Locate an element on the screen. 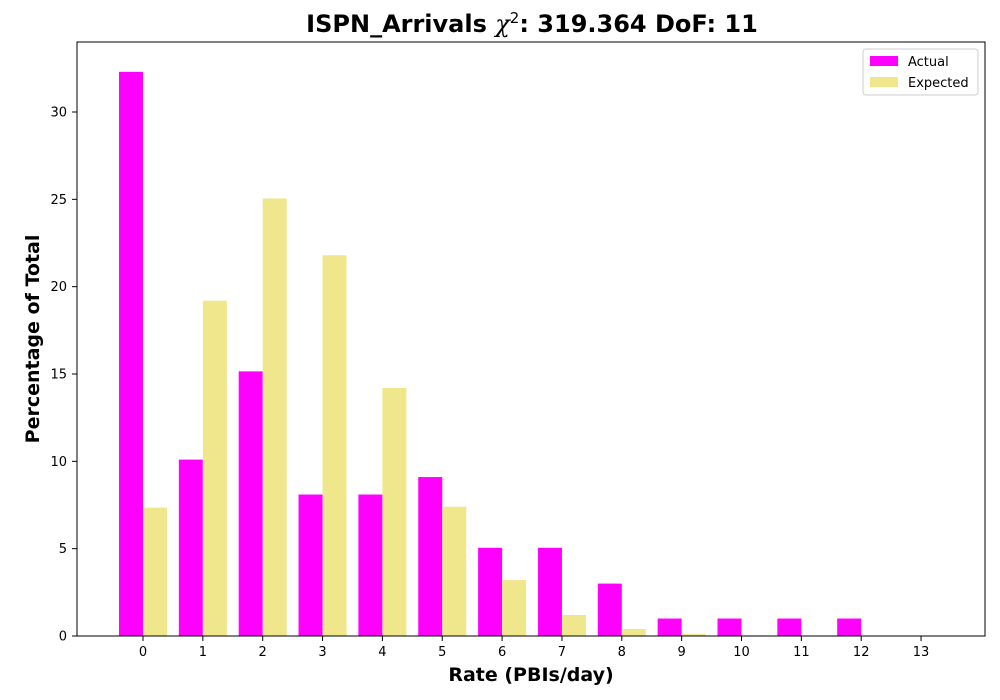 The width and height of the screenshot is (1000, 700). x-tick-label: 2 is located at coordinates (263, 652).